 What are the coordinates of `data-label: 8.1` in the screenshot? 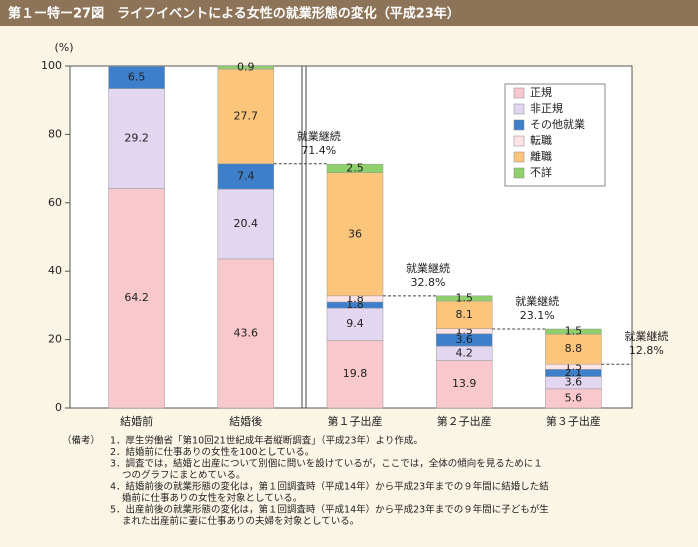 It's located at (464, 314).